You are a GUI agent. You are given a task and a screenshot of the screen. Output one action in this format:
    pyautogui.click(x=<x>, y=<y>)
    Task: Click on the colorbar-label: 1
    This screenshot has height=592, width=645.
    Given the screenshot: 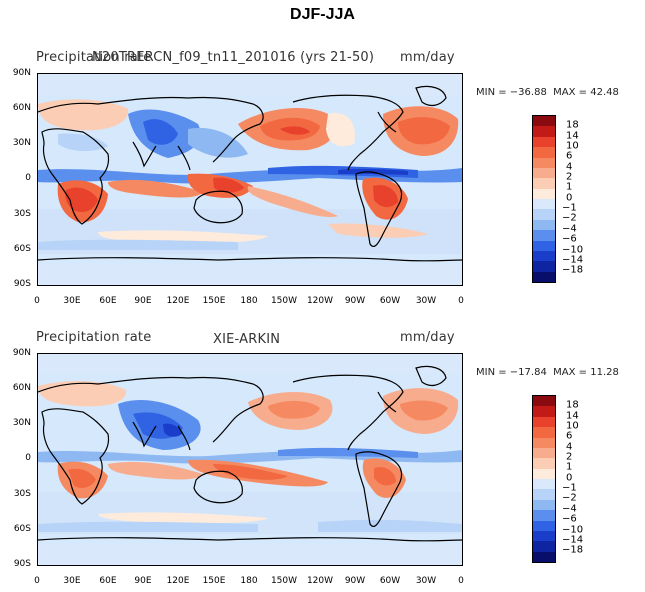 What is the action you would take?
    pyautogui.click(x=569, y=467)
    